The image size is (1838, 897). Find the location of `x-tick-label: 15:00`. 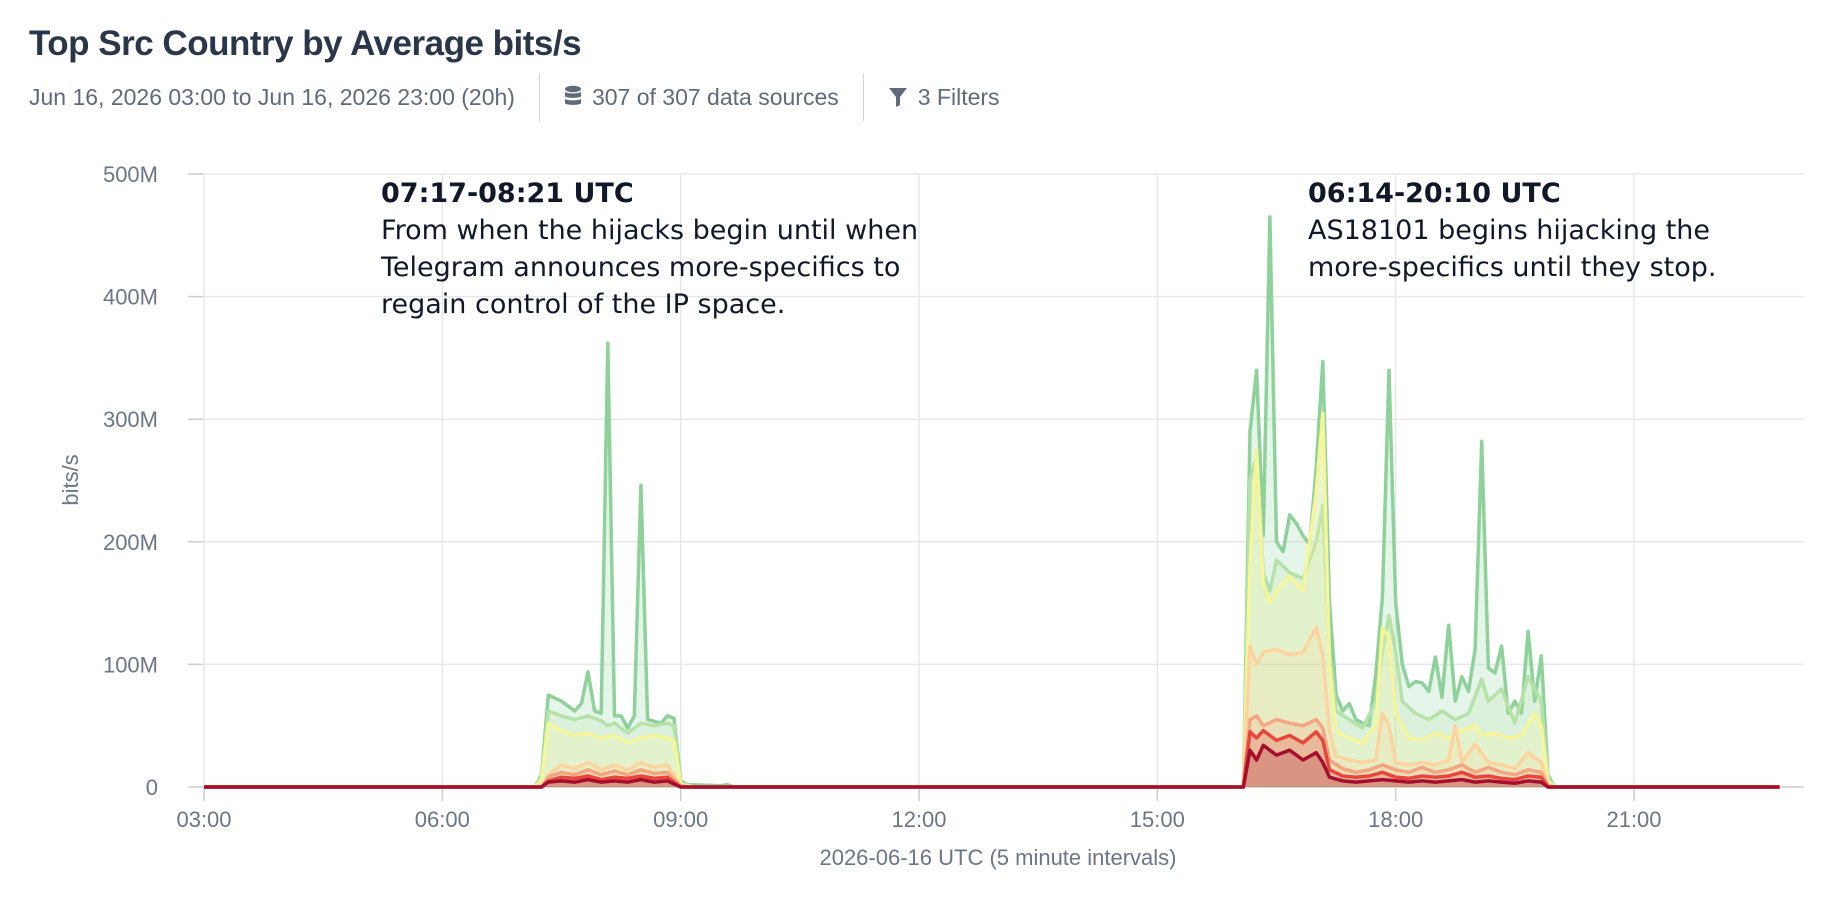

x-tick-label: 15:00 is located at coordinates (1157, 819).